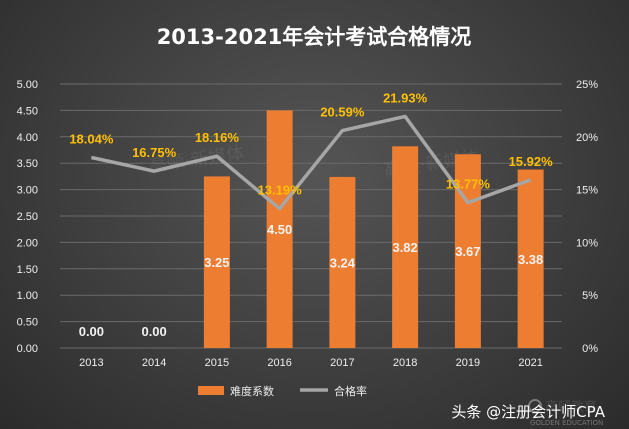 The image size is (629, 429). Describe the element at coordinates (587, 191) in the screenshot. I see `y-right-tick-label: 15%` at that location.